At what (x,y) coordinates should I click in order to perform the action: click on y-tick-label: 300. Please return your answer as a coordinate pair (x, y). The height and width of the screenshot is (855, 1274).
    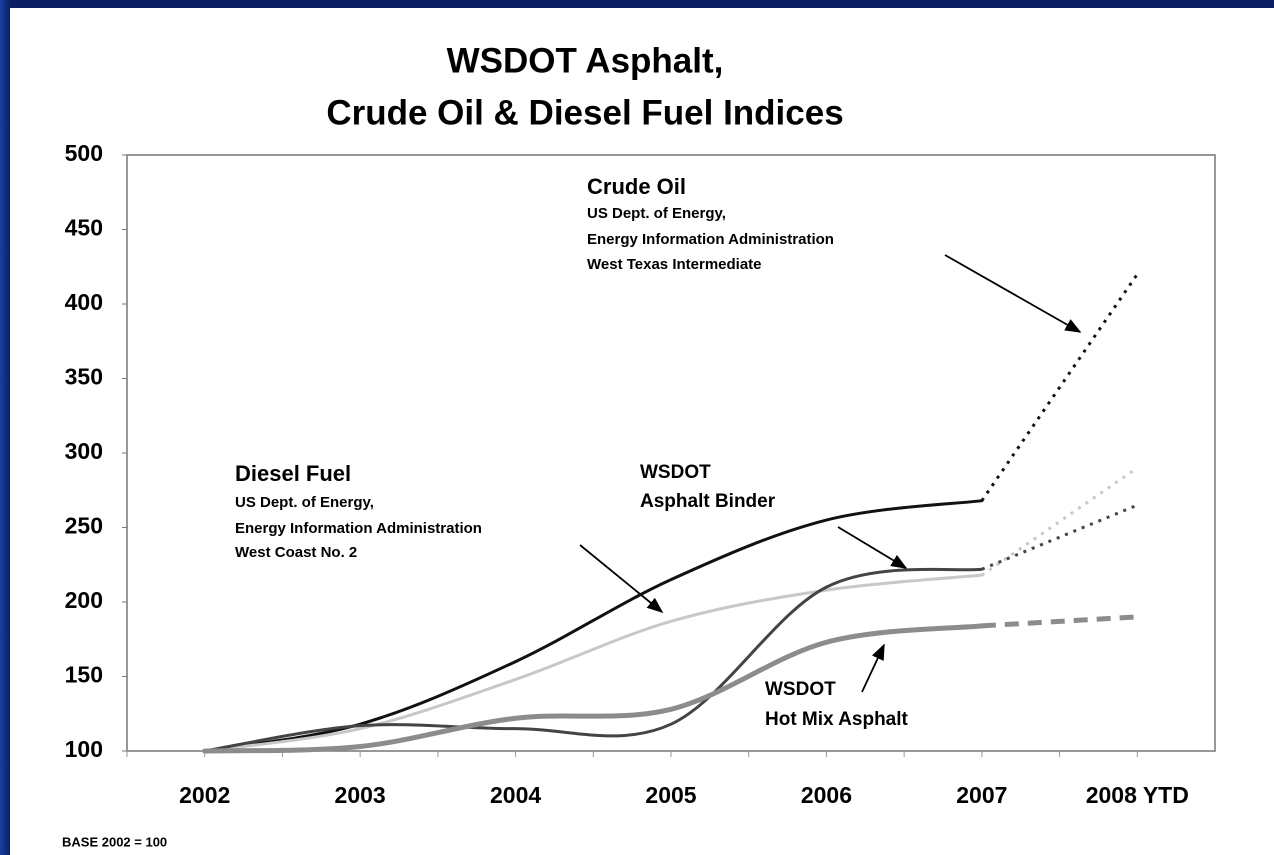
    Looking at the image, I should click on (84, 451).